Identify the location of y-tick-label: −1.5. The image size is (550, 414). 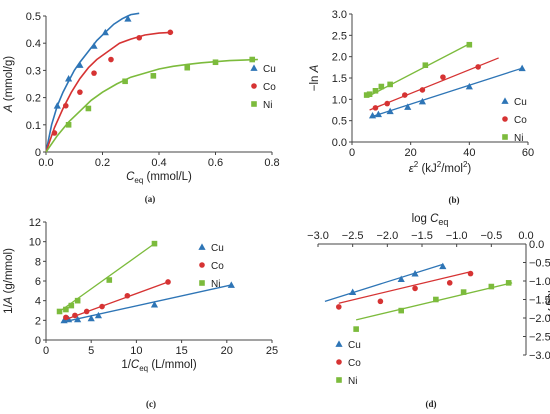
(539, 301).